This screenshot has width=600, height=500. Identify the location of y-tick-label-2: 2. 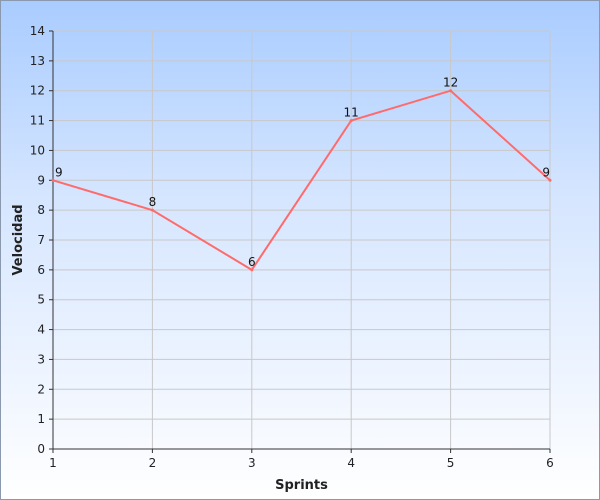
(41, 389).